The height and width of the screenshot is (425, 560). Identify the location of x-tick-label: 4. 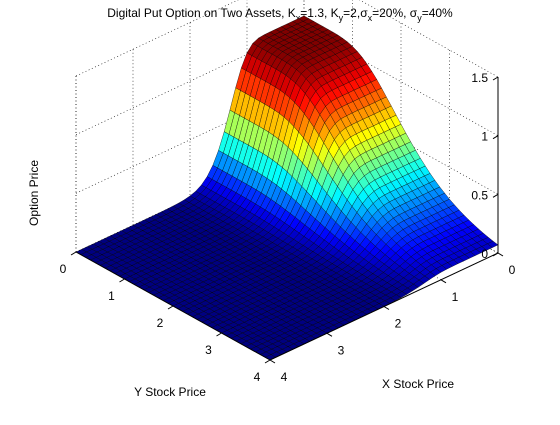
(284, 377).